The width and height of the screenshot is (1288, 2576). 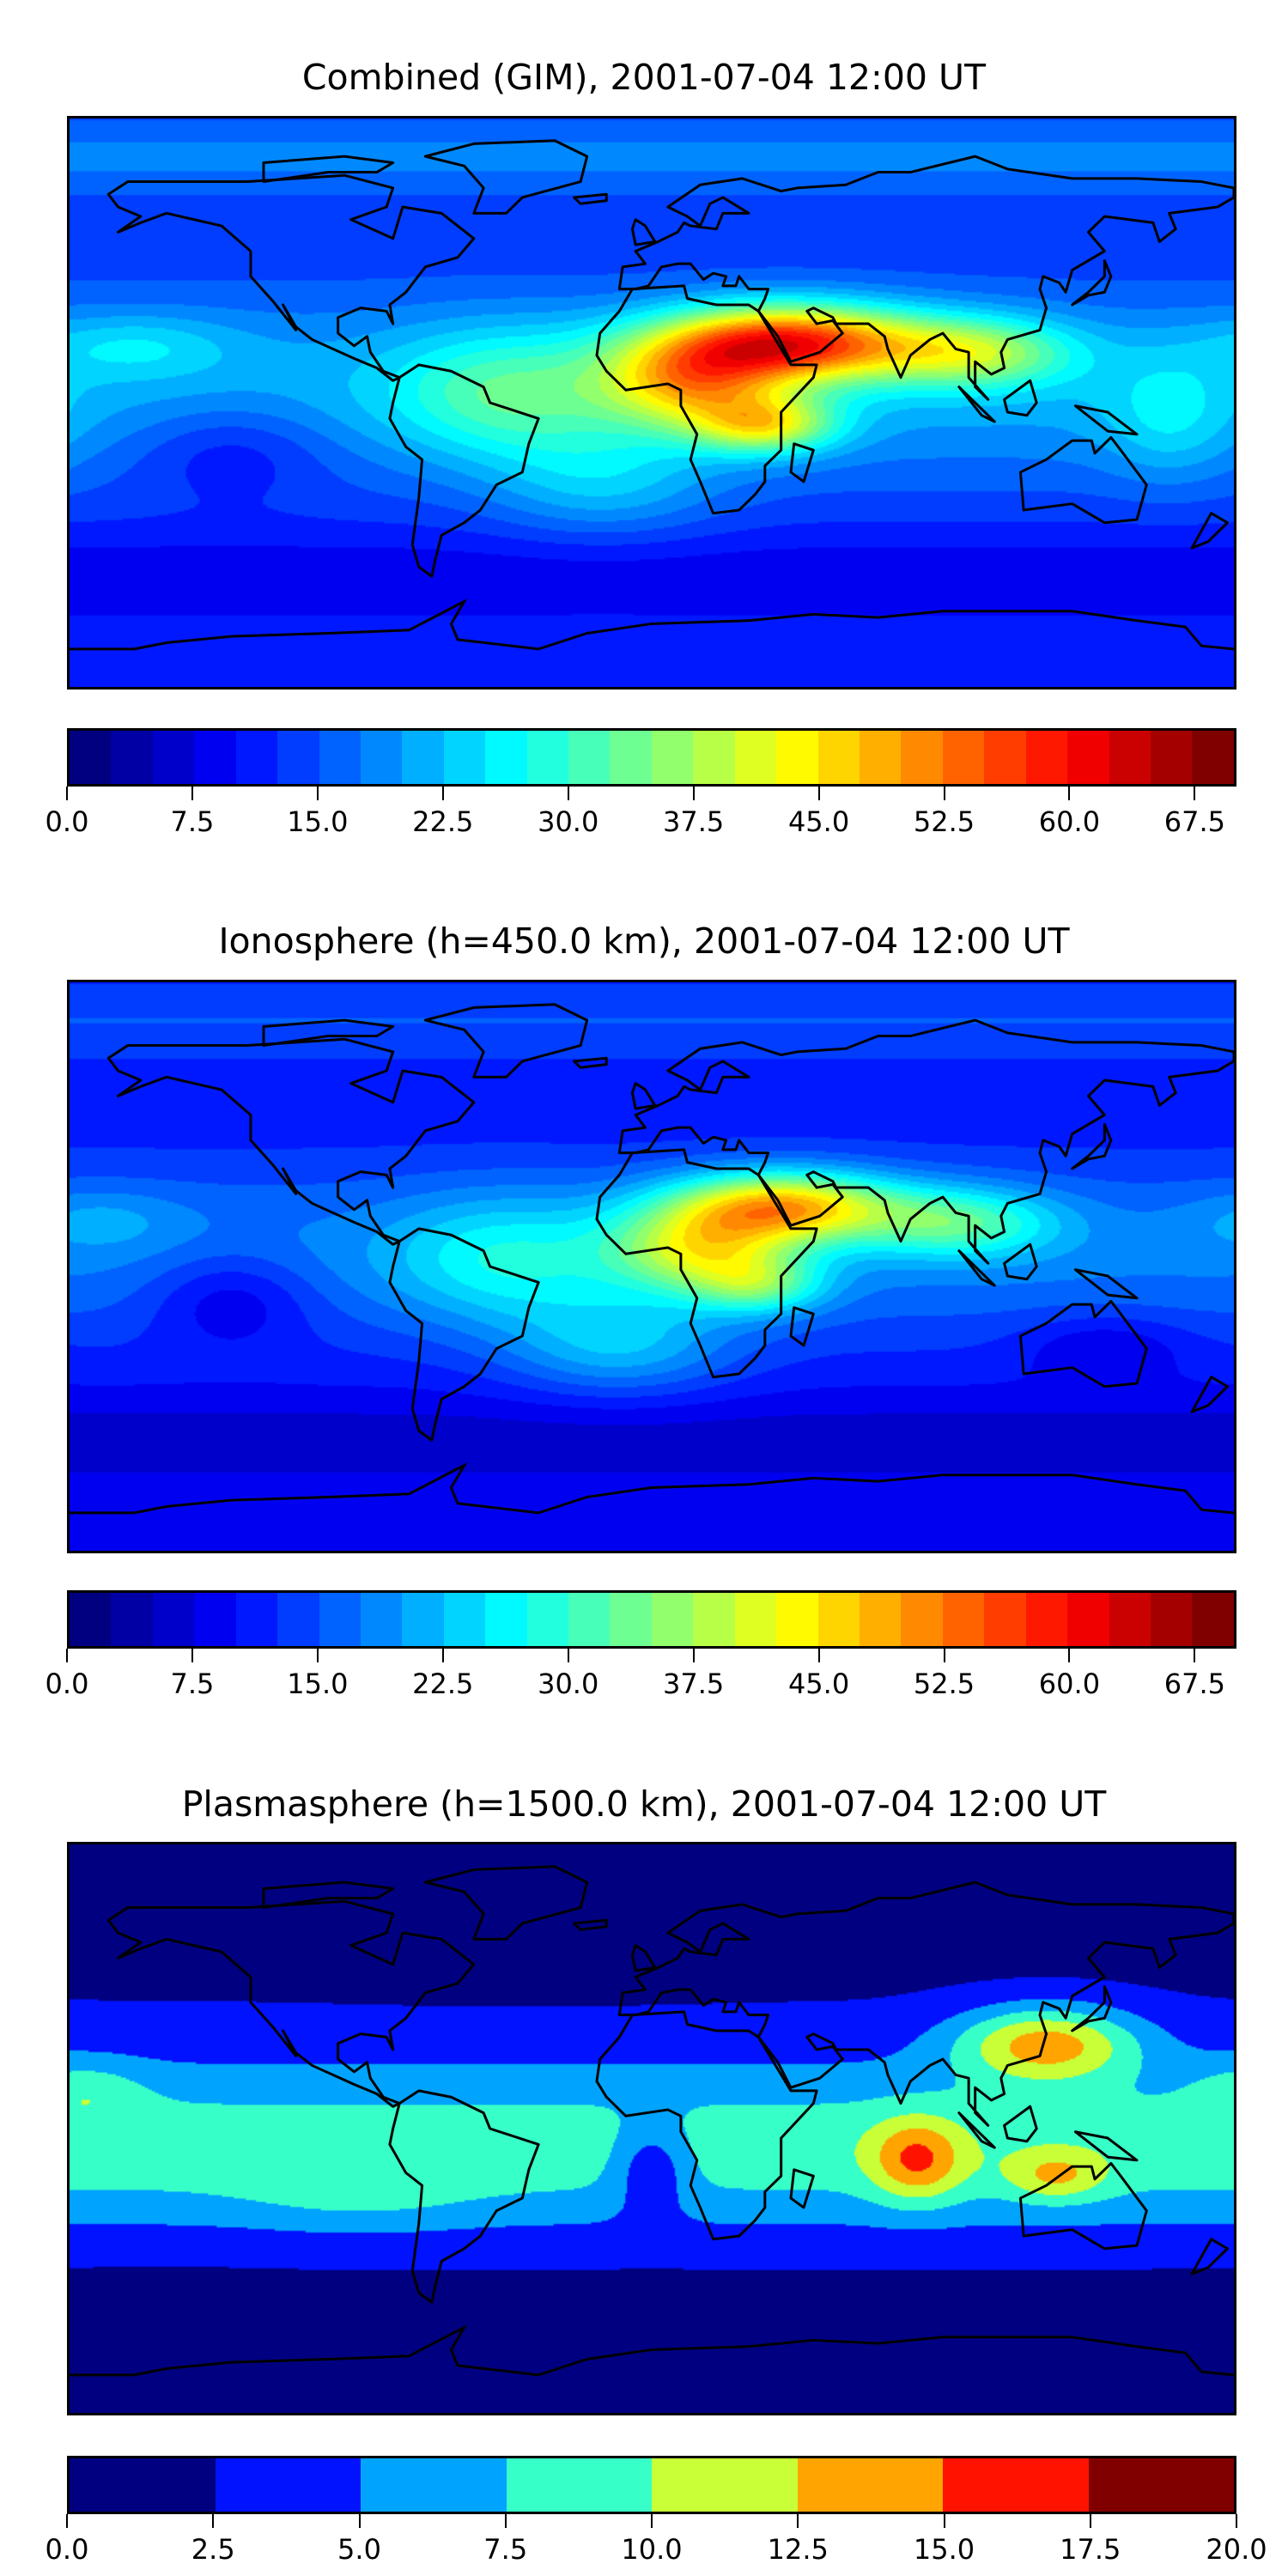 What do you see at coordinates (1069, 1684) in the screenshot?
I see `colorbar-tick-label: 60.0` at bounding box center [1069, 1684].